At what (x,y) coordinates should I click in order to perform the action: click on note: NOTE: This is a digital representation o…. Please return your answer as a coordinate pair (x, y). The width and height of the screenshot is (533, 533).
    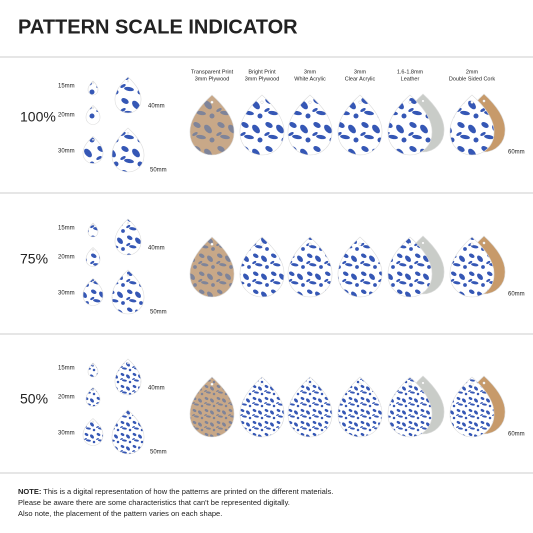
    Looking at the image, I should click on (175, 491).